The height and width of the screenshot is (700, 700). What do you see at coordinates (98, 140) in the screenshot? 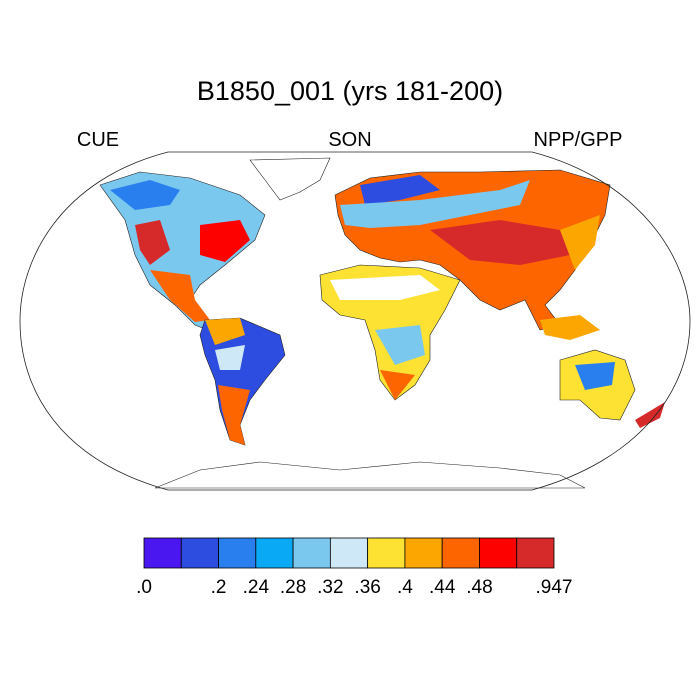
I see `left-label: CUE` at bounding box center [98, 140].